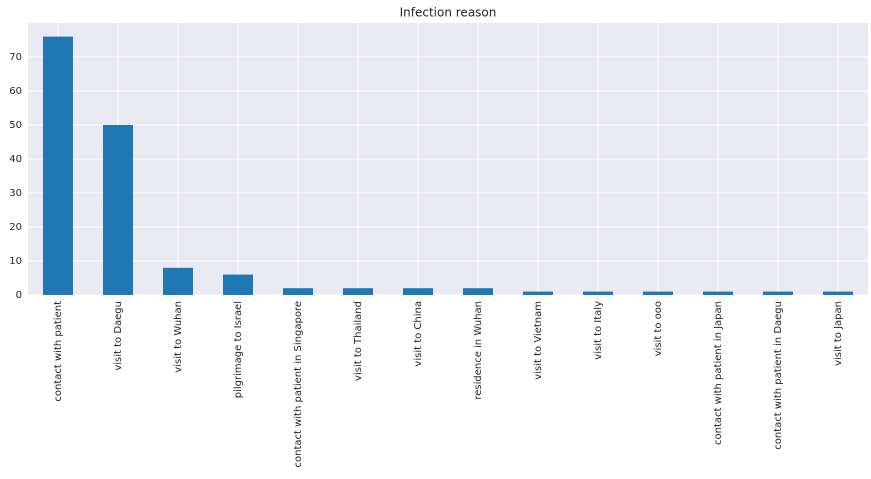  What do you see at coordinates (15, 57) in the screenshot?
I see `y-tick-label: 70` at bounding box center [15, 57].